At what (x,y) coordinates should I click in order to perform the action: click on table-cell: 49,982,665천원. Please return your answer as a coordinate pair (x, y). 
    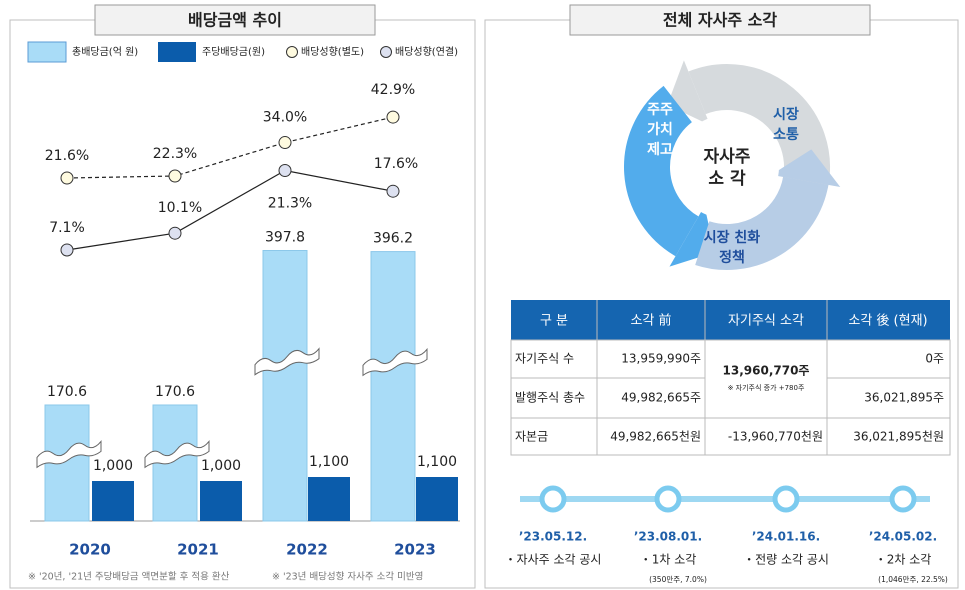
    Looking at the image, I should click on (655, 436).